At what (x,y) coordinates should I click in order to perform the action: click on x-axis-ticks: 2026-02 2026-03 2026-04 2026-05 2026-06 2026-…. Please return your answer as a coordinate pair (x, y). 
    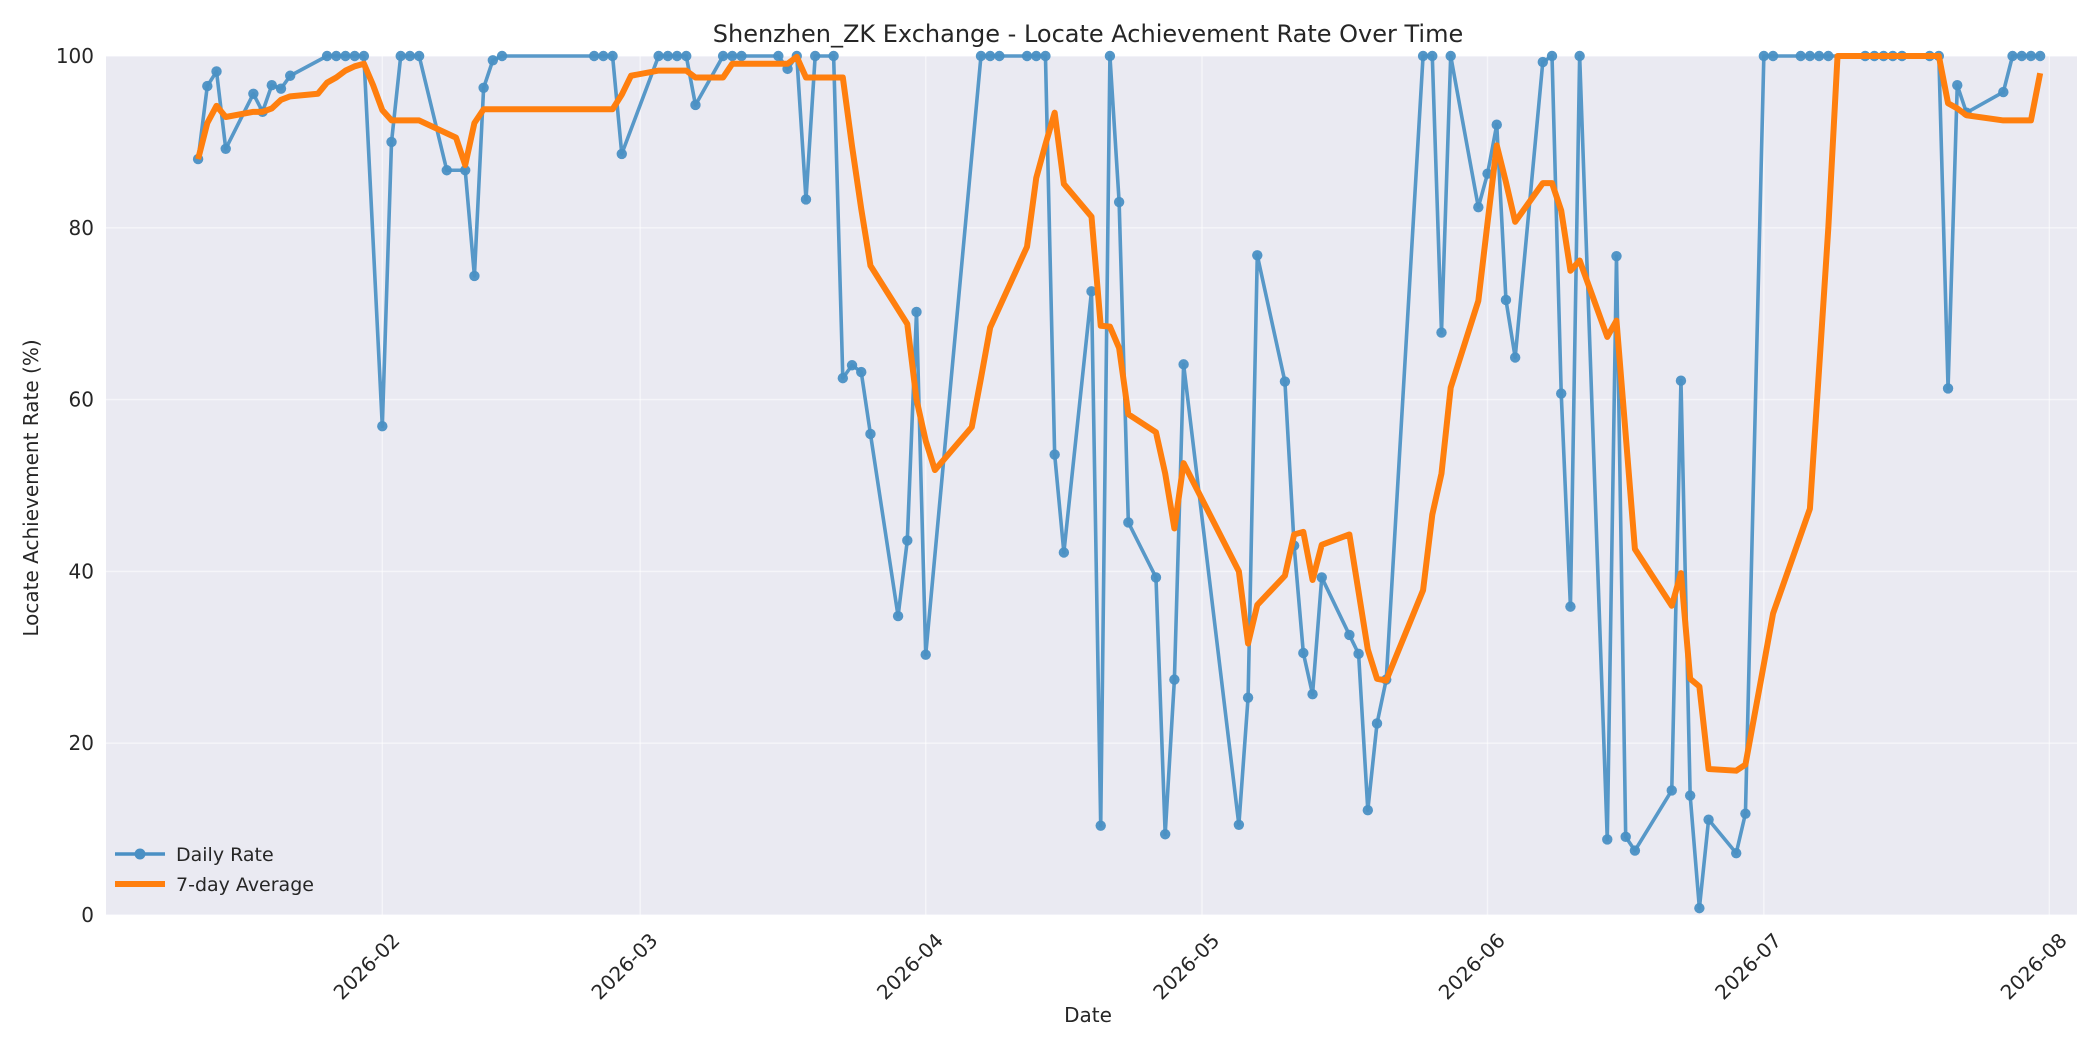
    Looking at the image, I should click on (1200, 966).